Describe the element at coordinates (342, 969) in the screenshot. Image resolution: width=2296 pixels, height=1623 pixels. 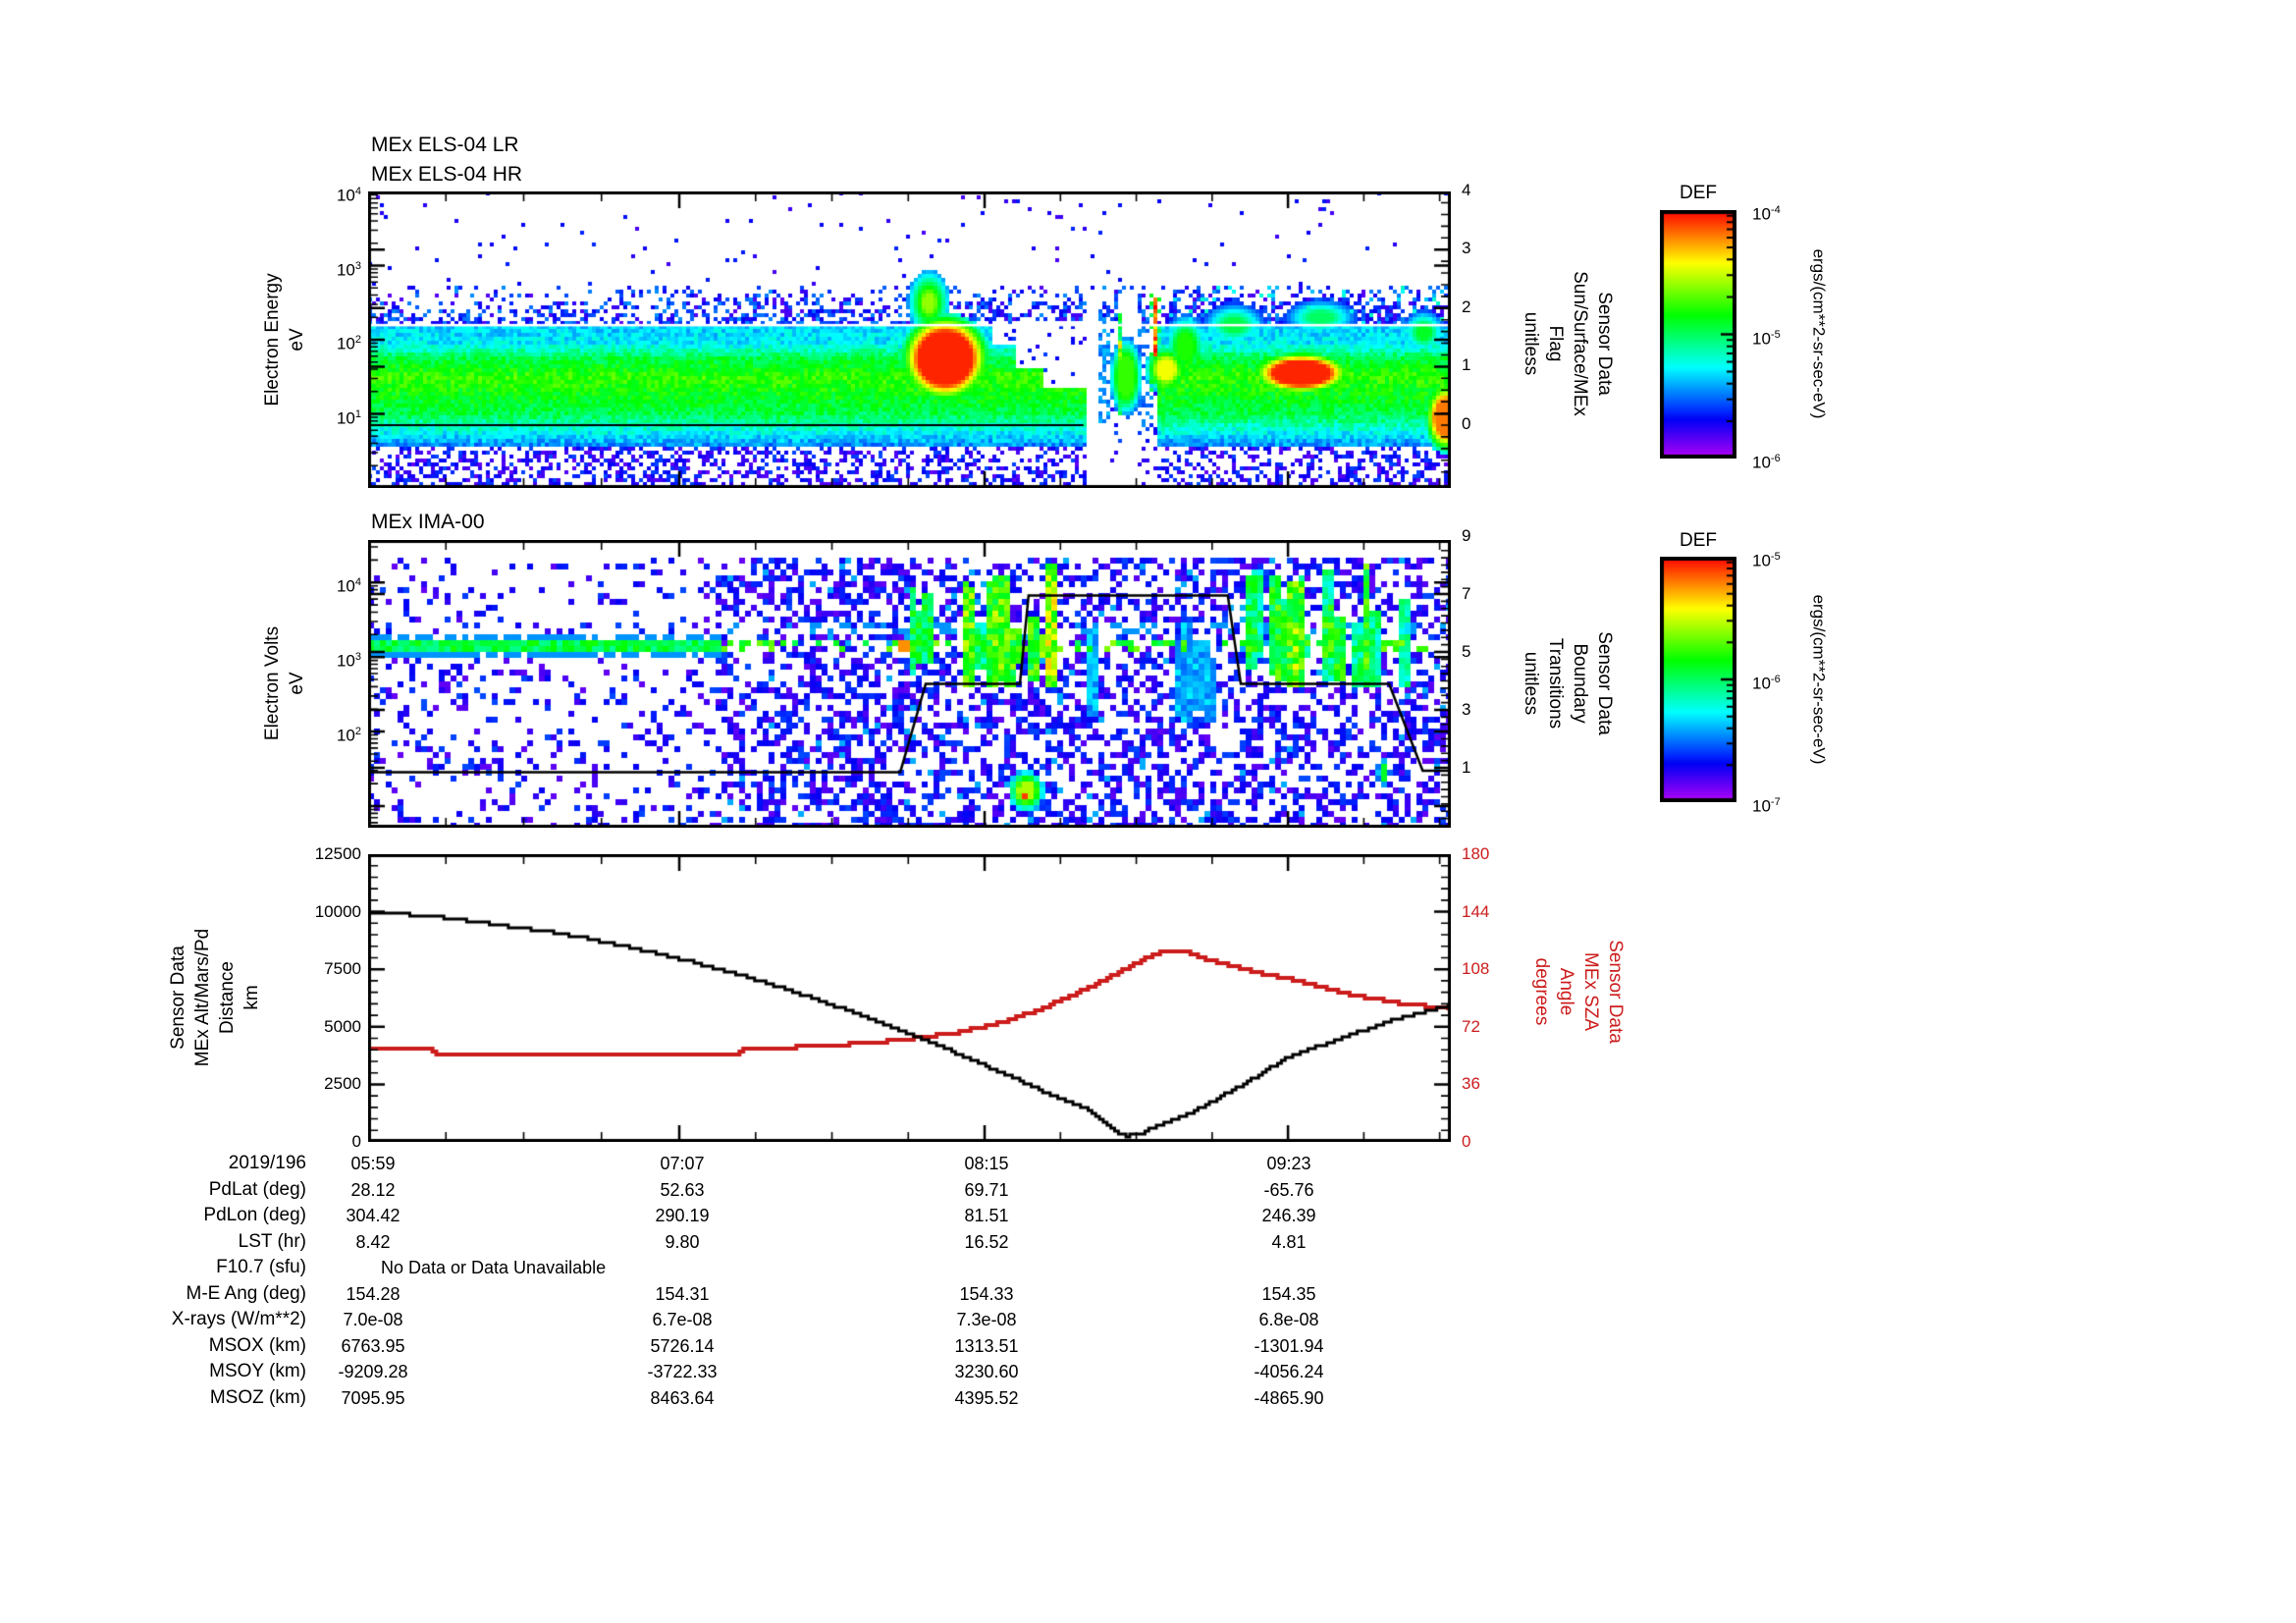
I see `axis-tick-label: 7500` at that location.